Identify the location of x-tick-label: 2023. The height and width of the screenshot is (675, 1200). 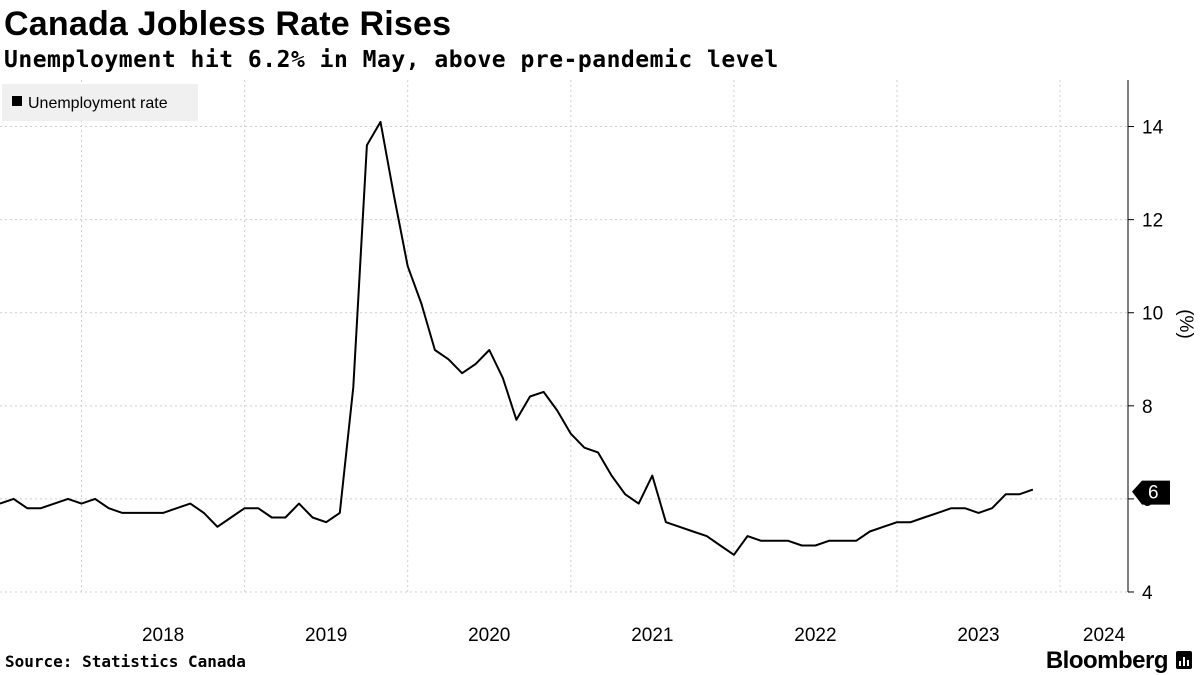
(978, 635).